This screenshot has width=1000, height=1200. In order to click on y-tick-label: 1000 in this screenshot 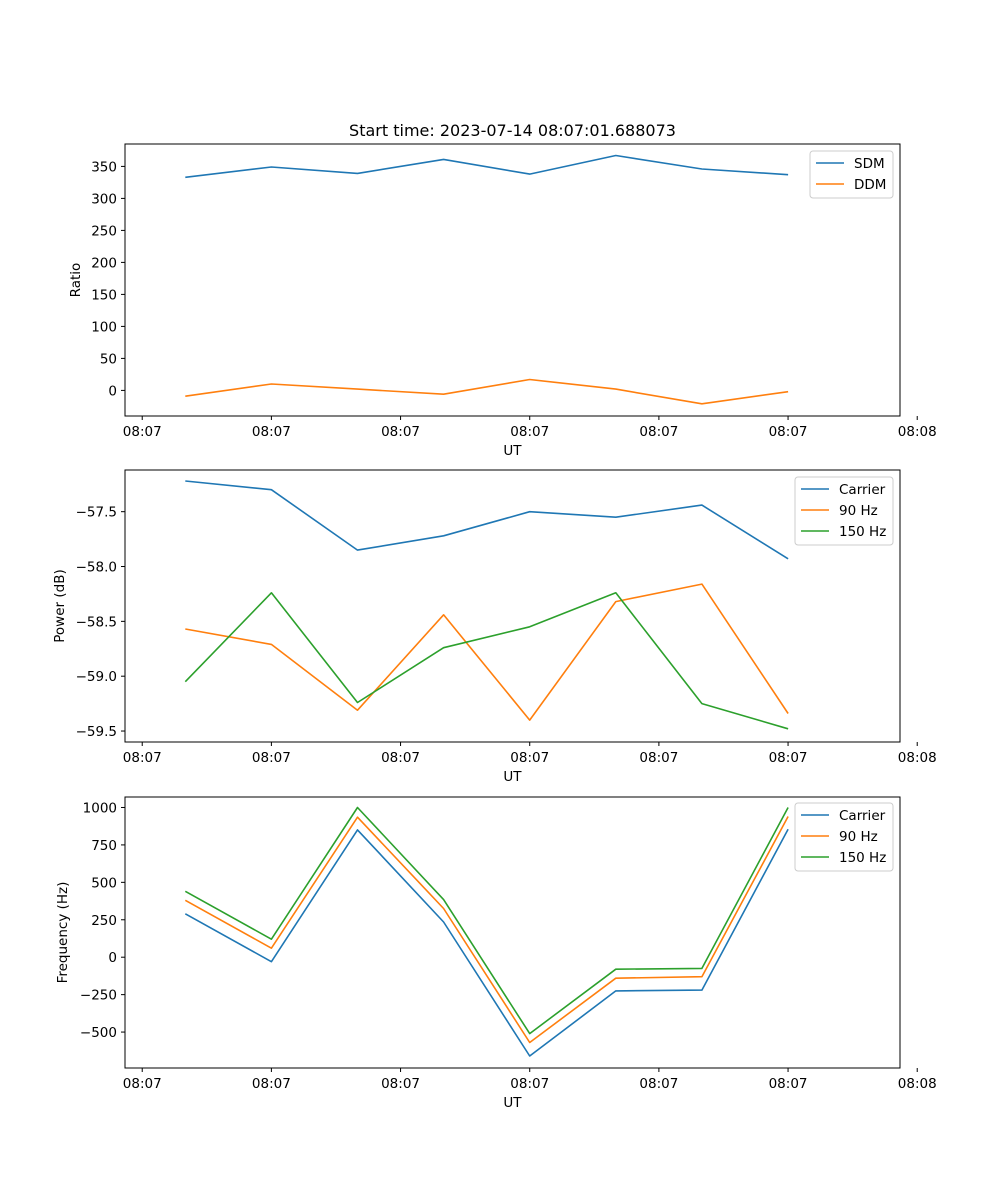, I will do `click(100, 808)`.